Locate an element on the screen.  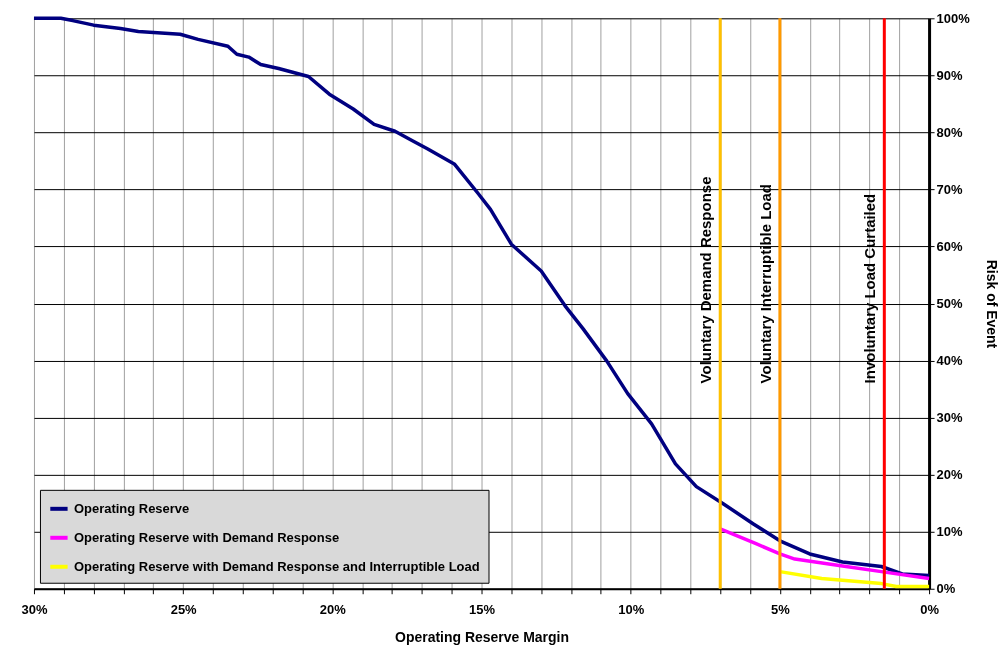
y-tick-label: 80% is located at coordinates (949, 132).